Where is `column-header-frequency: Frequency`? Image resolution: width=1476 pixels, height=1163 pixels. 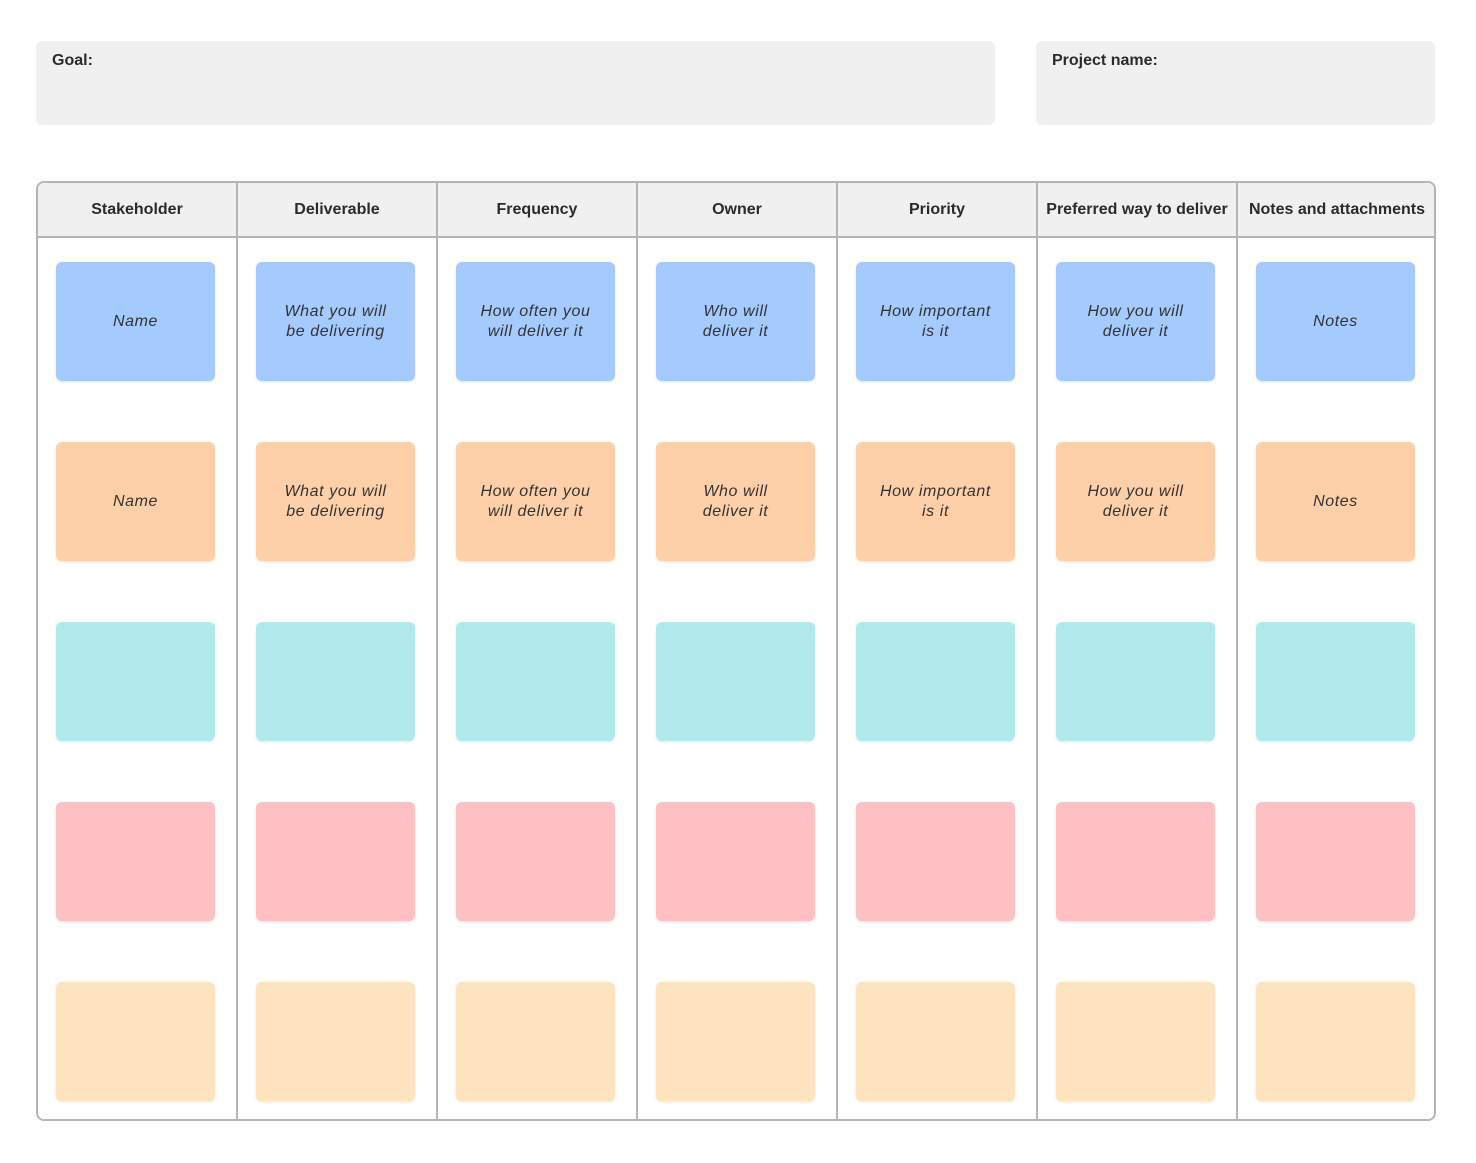 column-header-frequency: Frequency is located at coordinates (537, 209).